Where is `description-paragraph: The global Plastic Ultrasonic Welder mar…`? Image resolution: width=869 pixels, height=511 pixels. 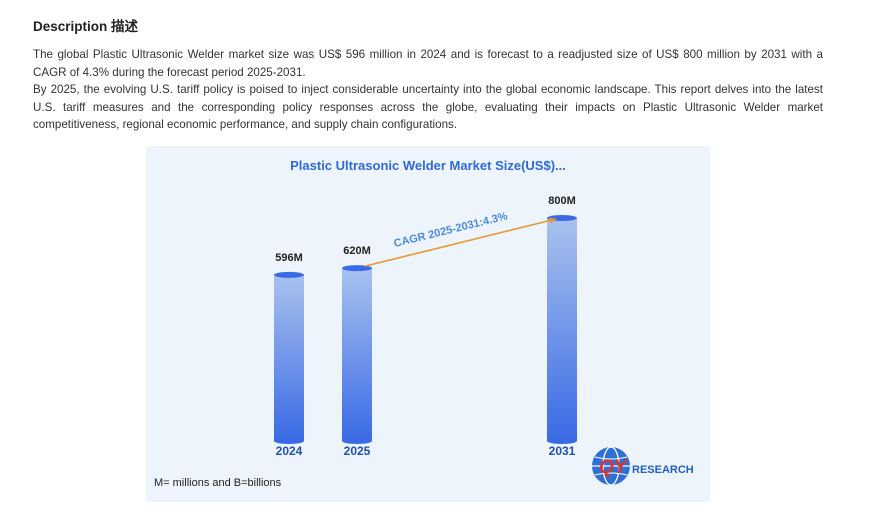 description-paragraph: The global Plastic Ultrasonic Welder mar… is located at coordinates (428, 63).